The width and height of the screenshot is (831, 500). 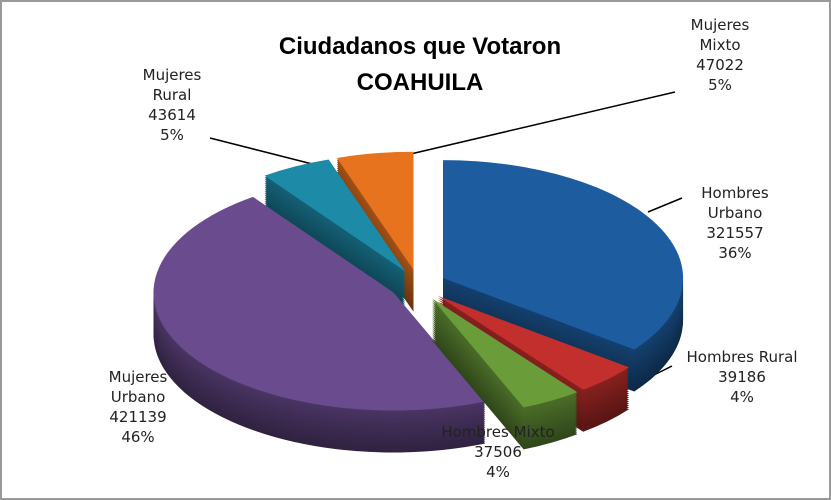 What do you see at coordinates (735, 193) in the screenshot?
I see `label-name: Hombres` at bounding box center [735, 193].